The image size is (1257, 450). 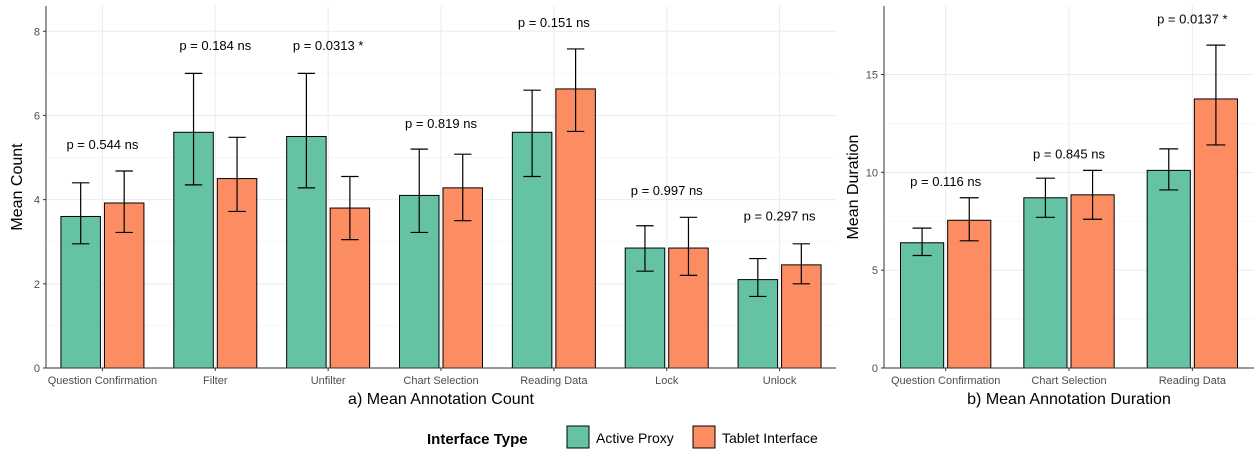 I want to click on p-value-label-chart-selection: p = 0.819 ns, so click(x=441, y=123).